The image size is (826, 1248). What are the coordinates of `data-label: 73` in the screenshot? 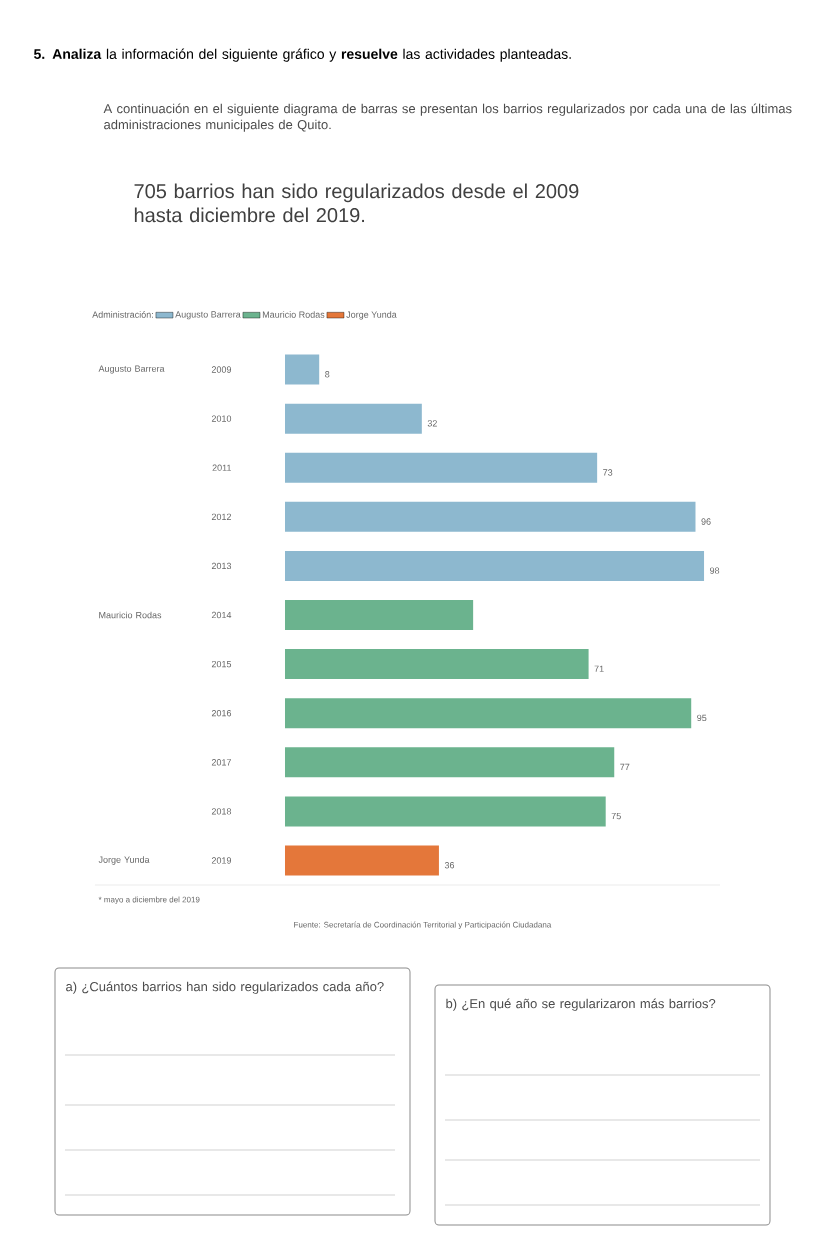 It's located at (608, 472).